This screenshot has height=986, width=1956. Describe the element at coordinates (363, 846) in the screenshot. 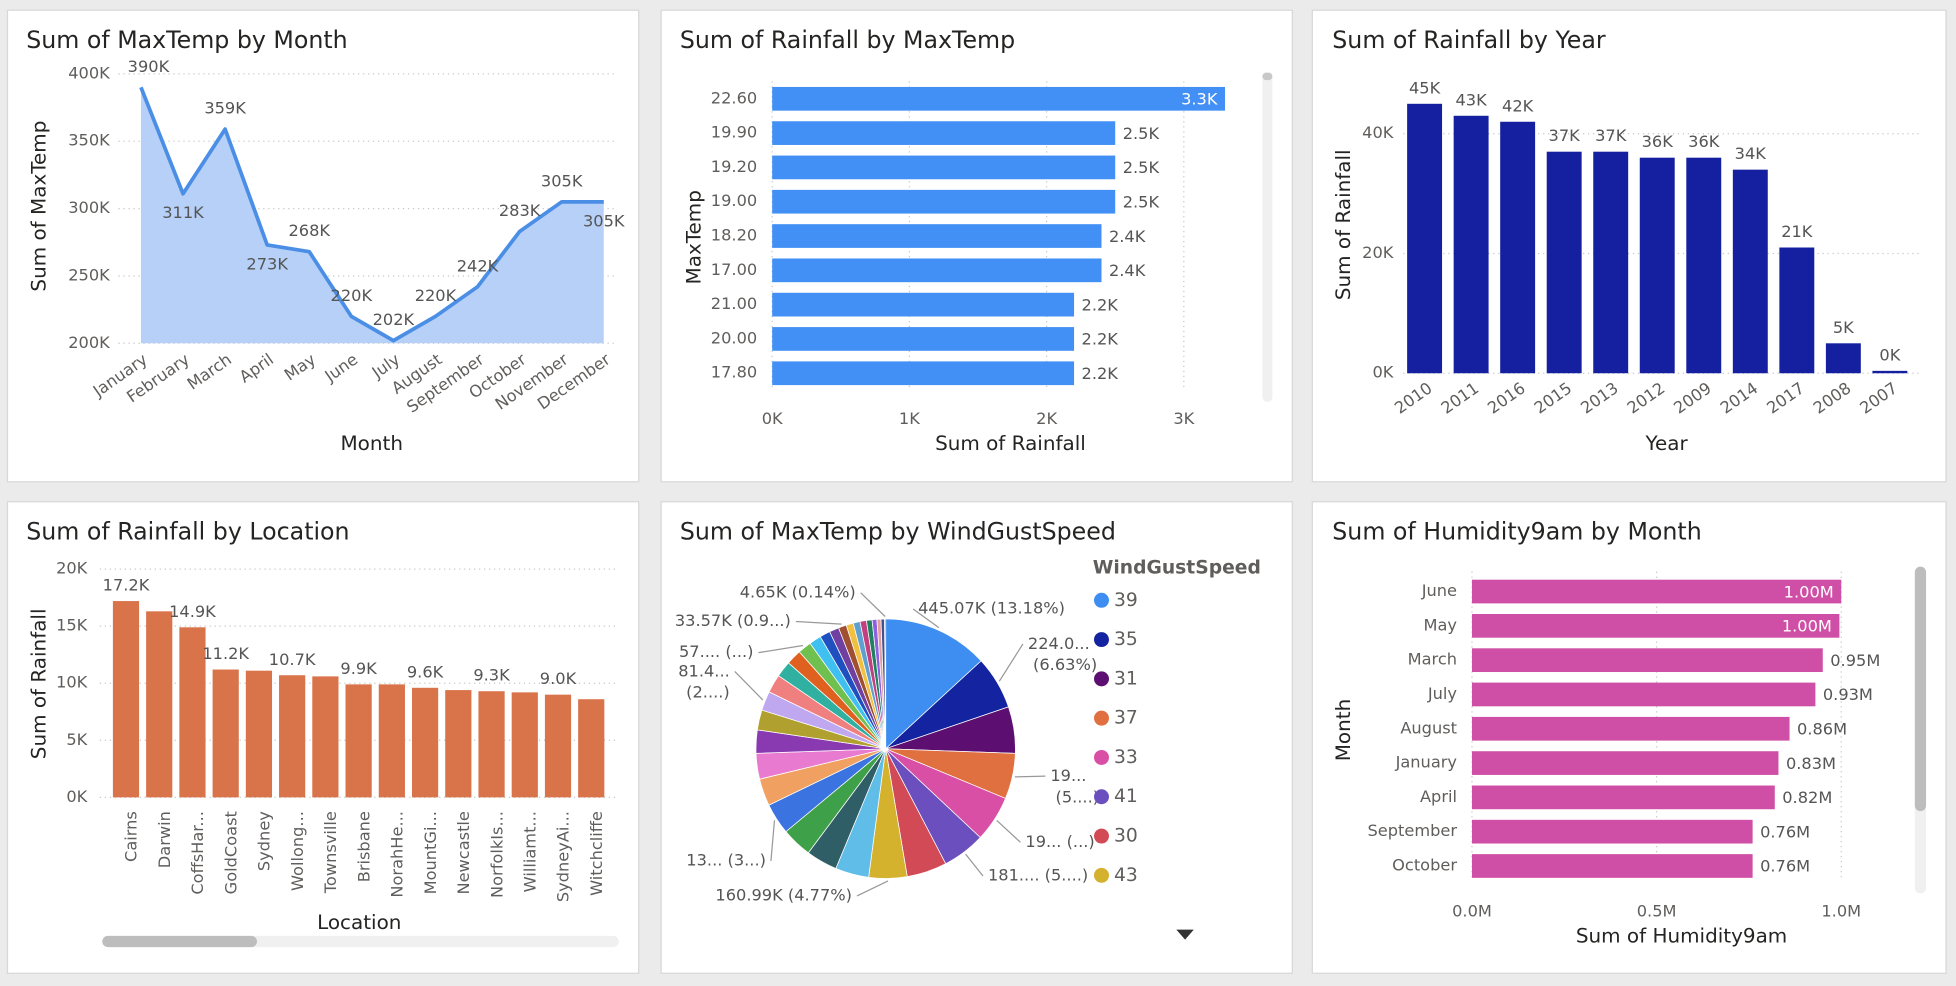

I see `x-tick-label: Brisbane` at that location.